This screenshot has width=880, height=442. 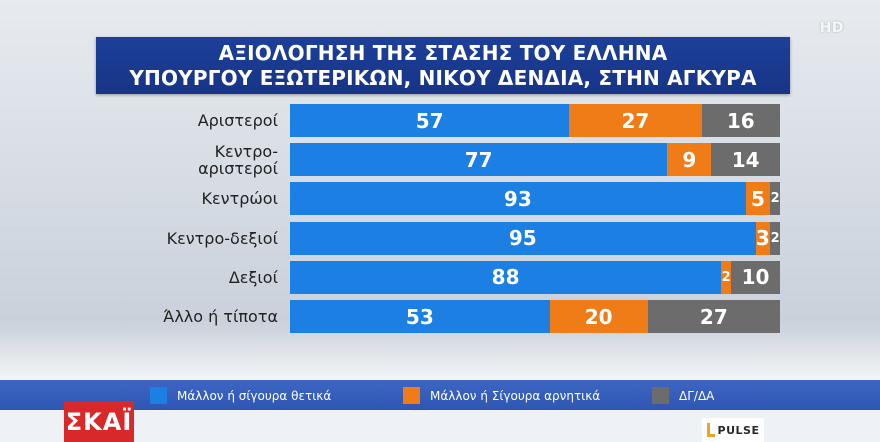 I want to click on data-label: 93, so click(x=517, y=198).